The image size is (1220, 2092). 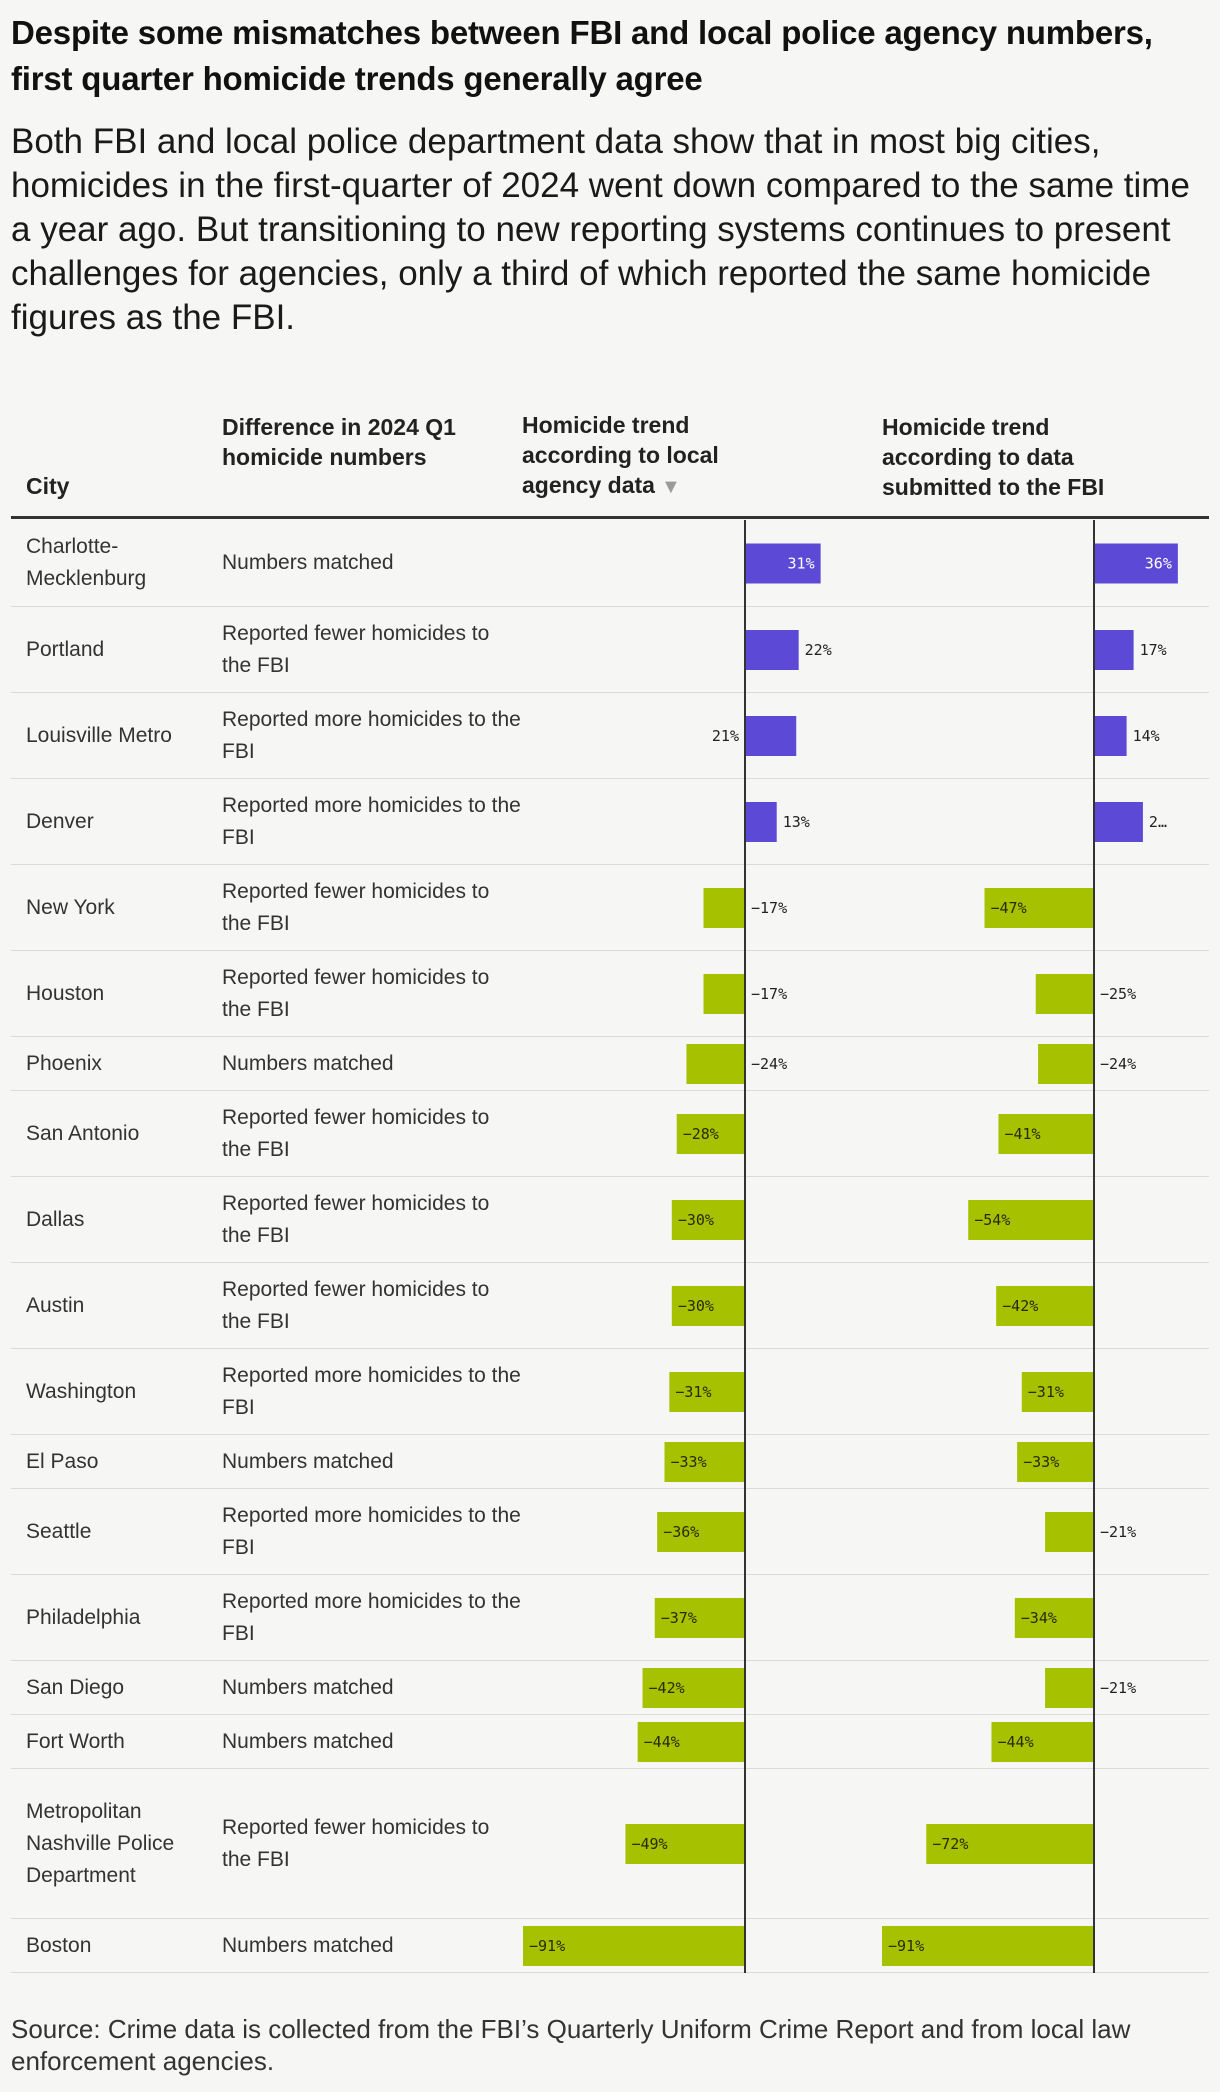 I want to click on fbi-value-label: −42%, so click(x=1020, y=1306).